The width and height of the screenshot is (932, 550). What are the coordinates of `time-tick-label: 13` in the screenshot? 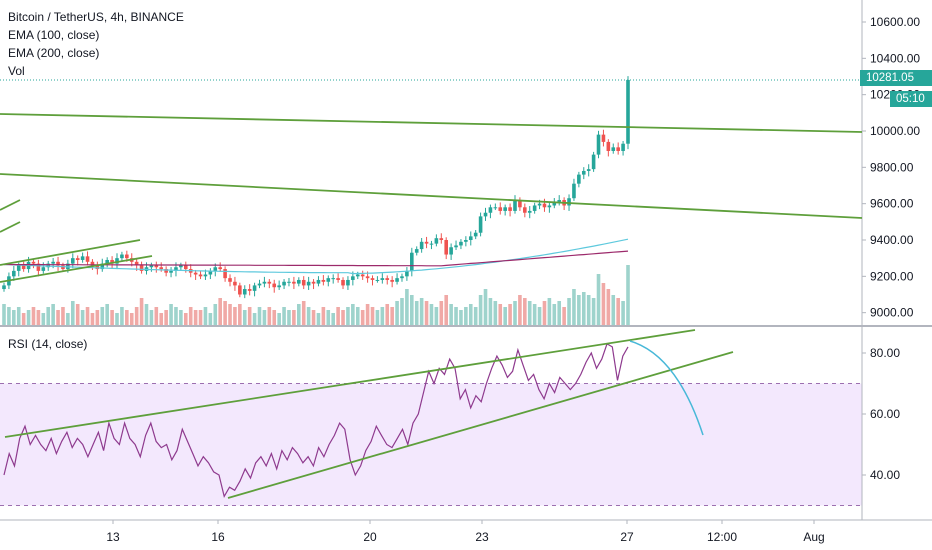 It's located at (113, 537).